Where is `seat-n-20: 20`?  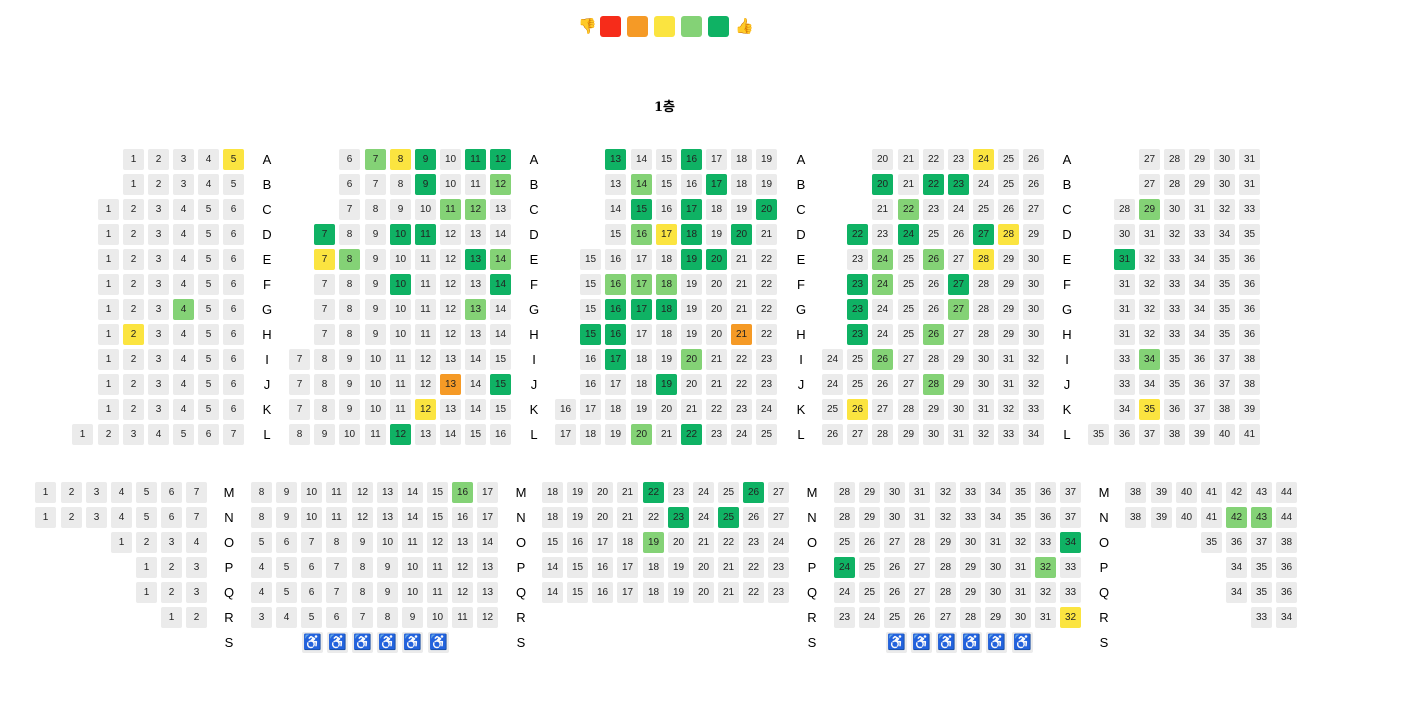 seat-n-20: 20 is located at coordinates (602, 517).